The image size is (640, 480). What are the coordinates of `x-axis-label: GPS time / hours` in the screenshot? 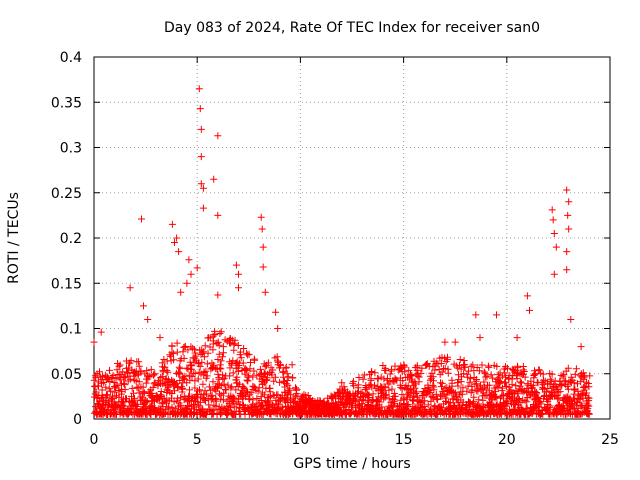 It's located at (351, 464).